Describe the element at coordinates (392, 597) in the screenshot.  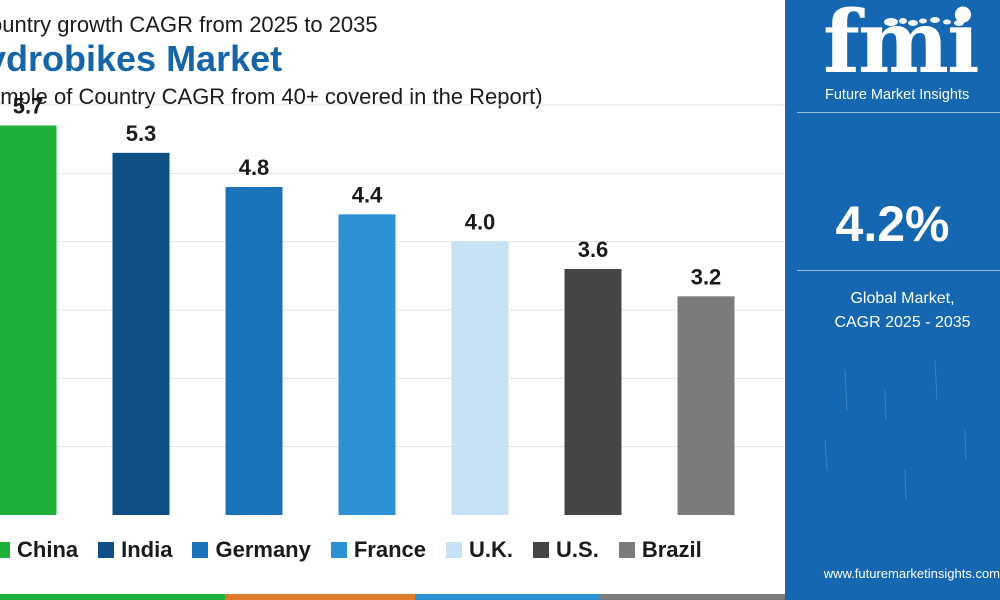
I see `bottom-color-strip` at that location.